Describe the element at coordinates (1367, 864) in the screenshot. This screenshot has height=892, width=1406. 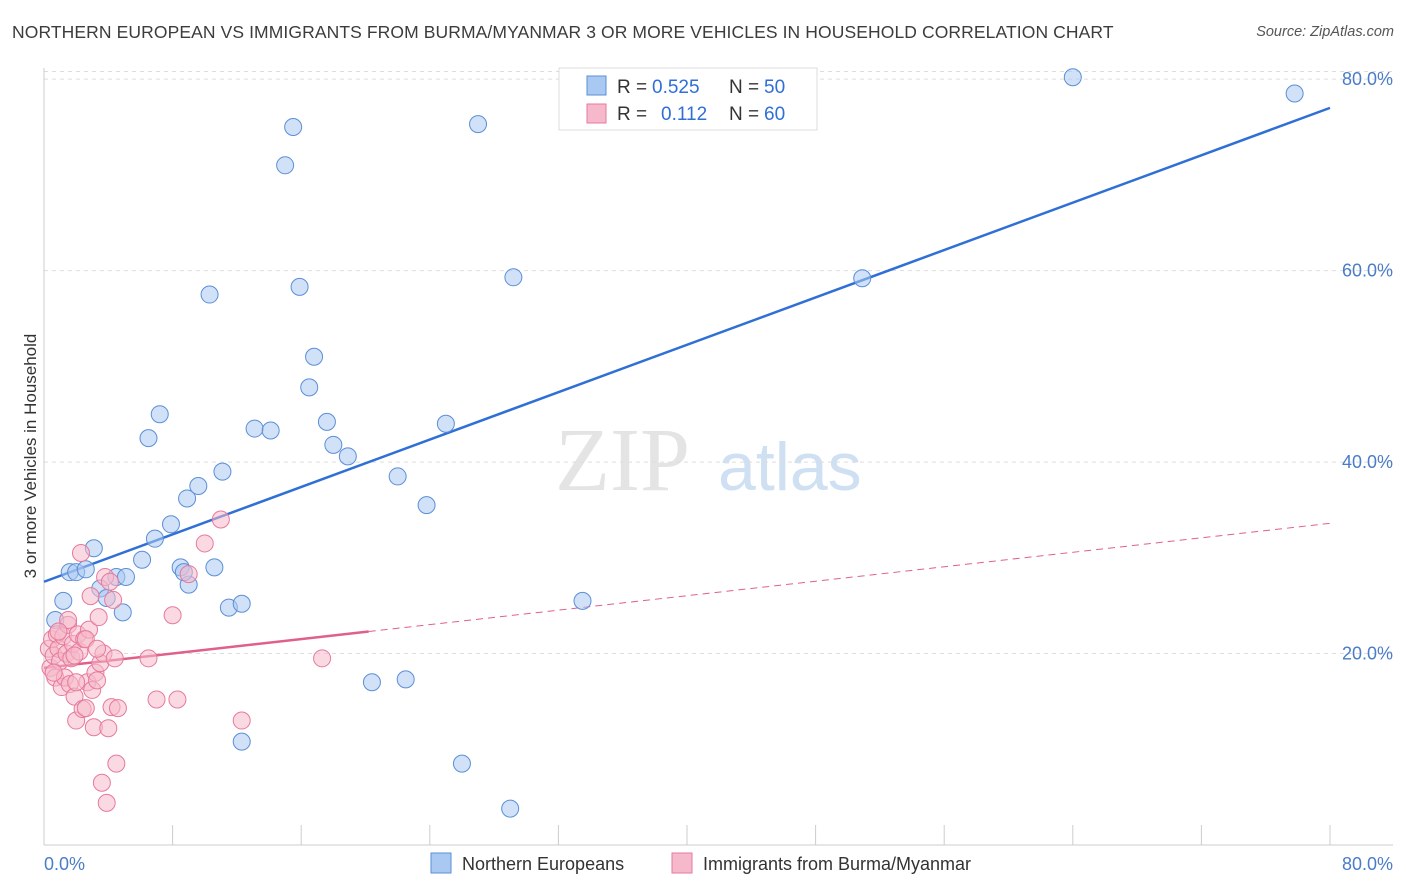
I see `x-tick-label-max: 80.0%` at that location.